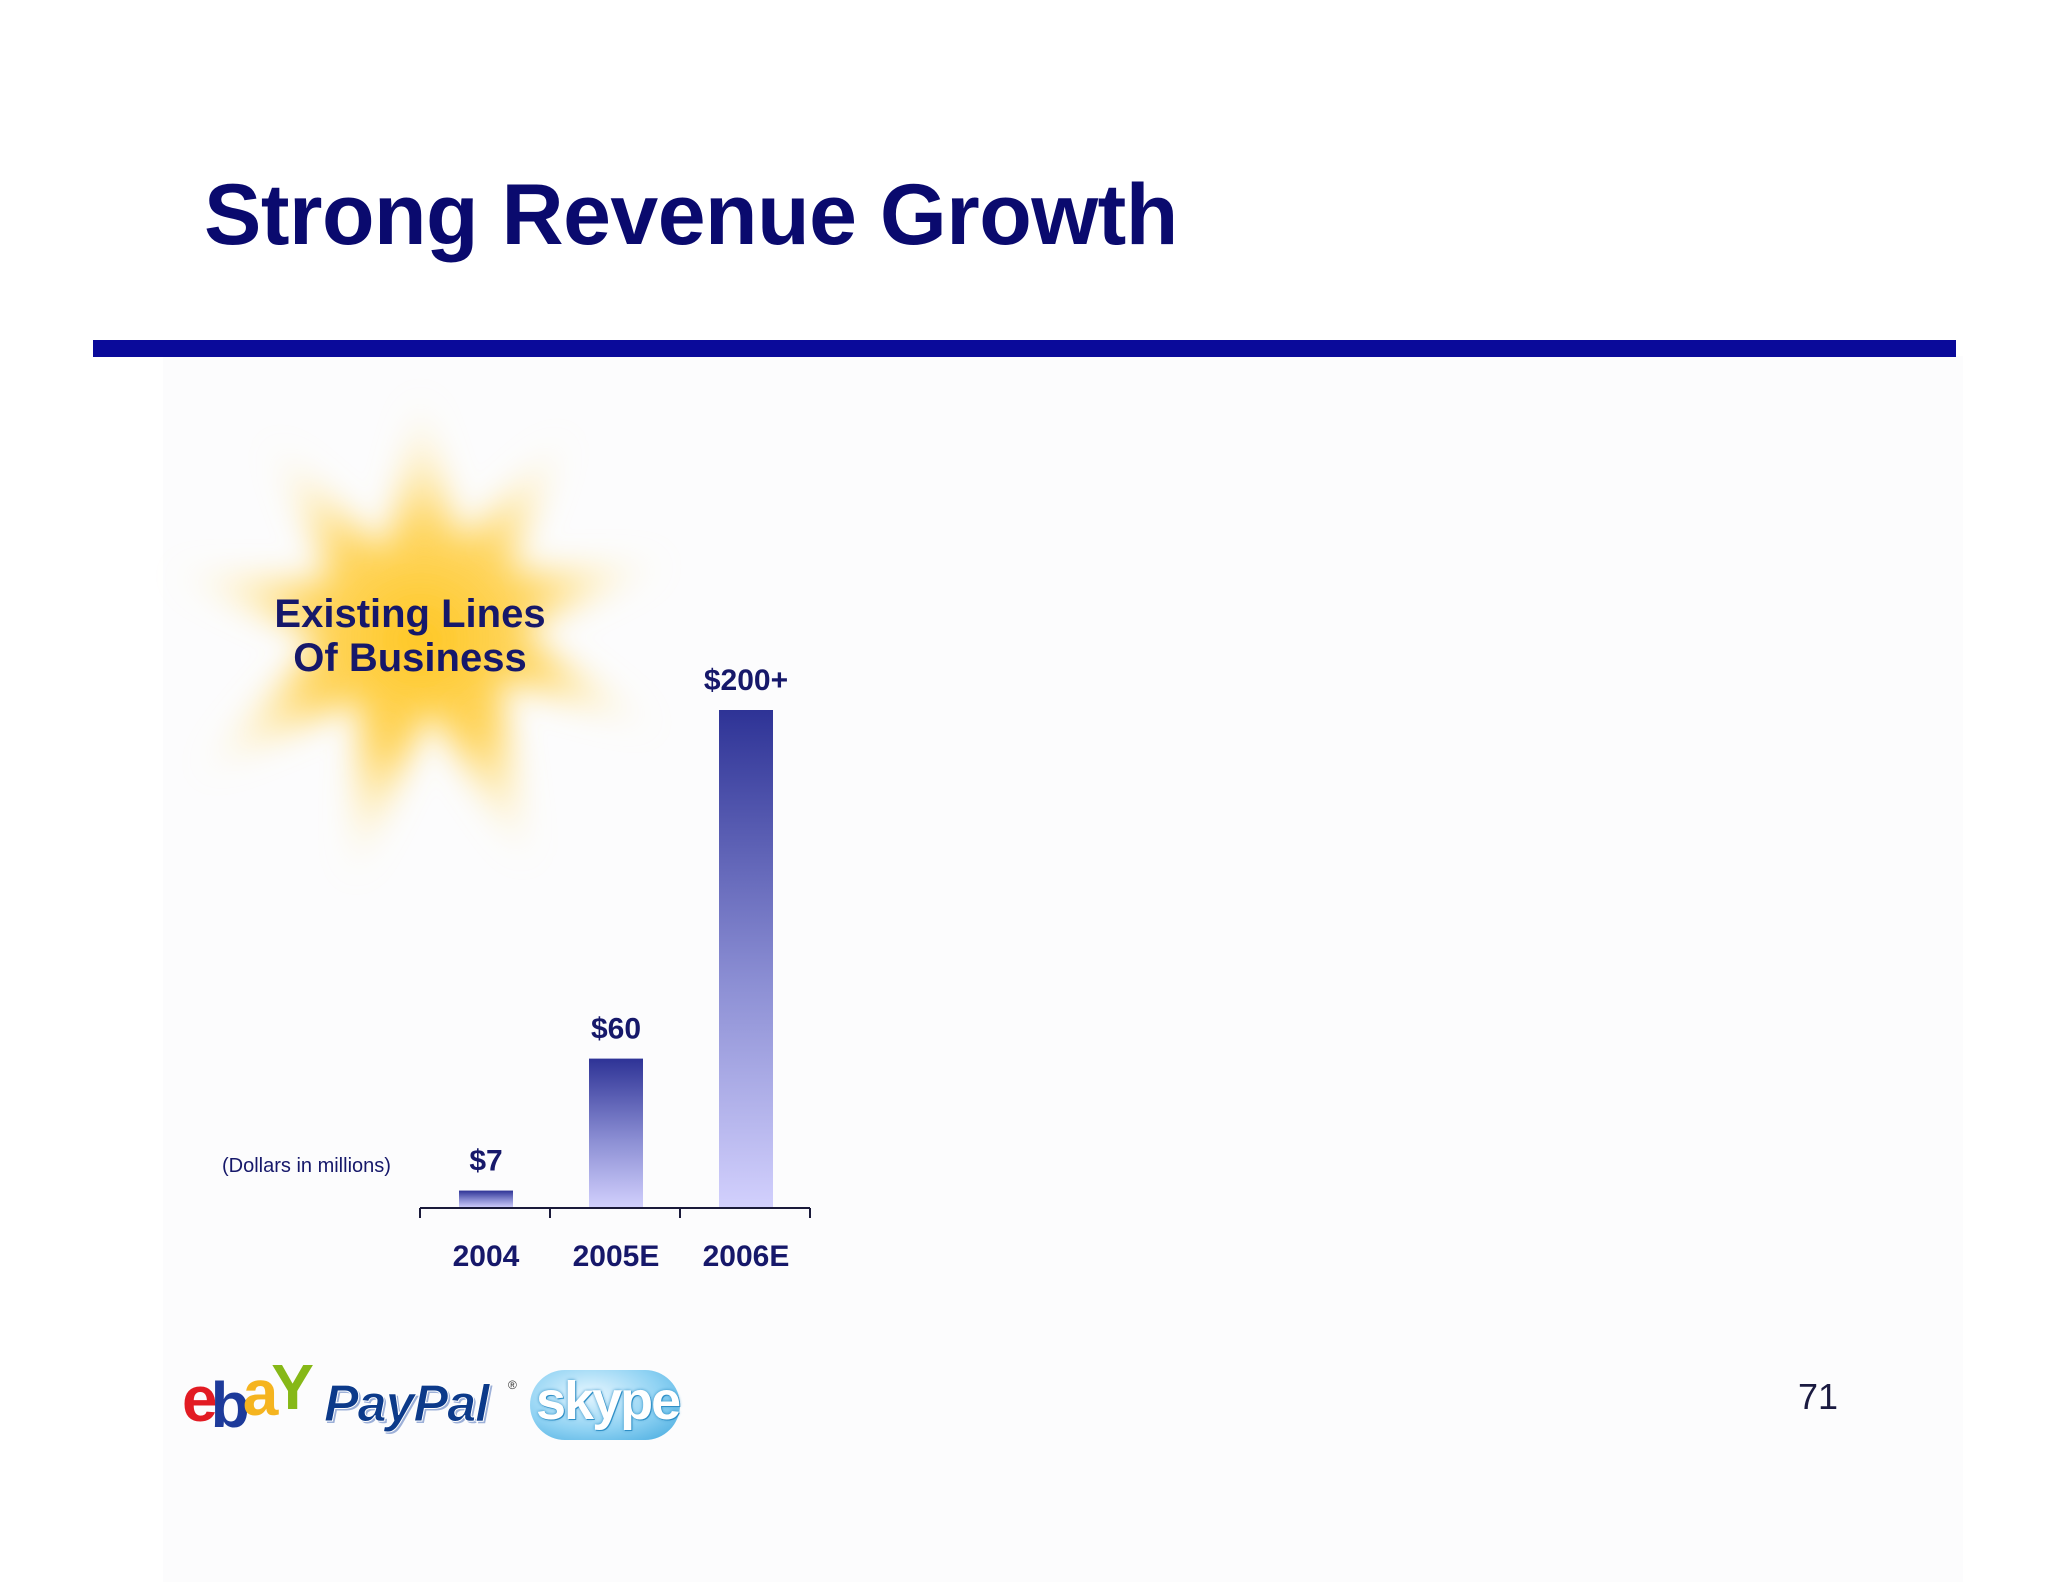 This screenshot has width=2048, height=1582. I want to click on title-divider, so click(1024, 348).